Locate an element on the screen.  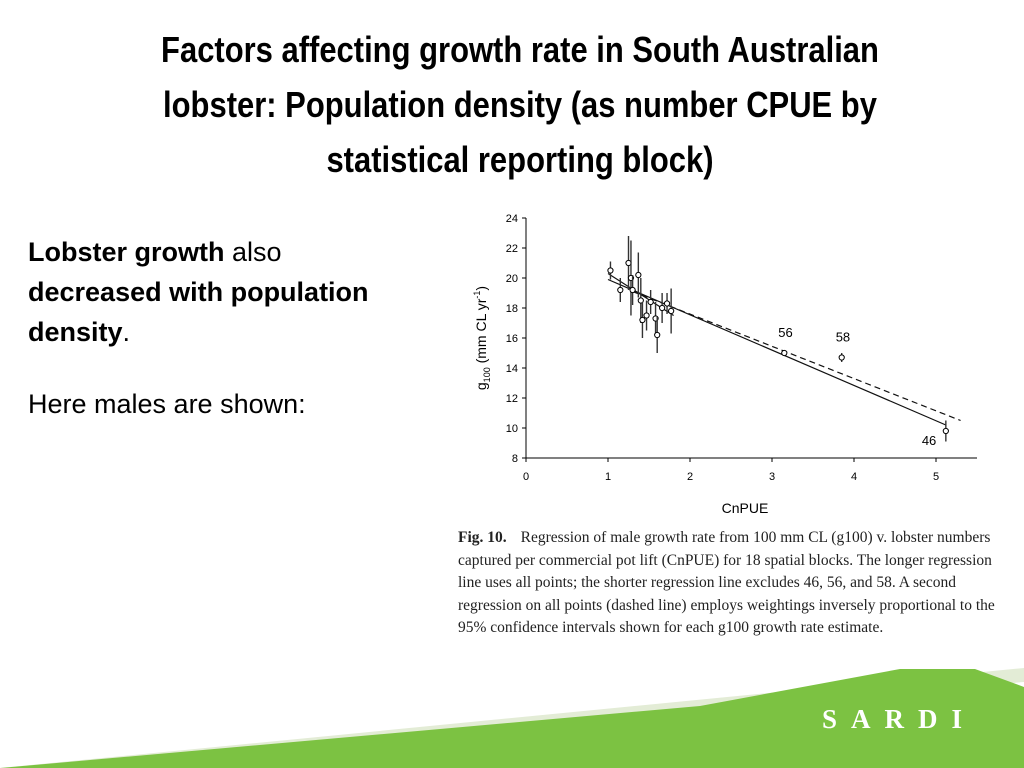
y-tick-label: 12 is located at coordinates (512, 399).